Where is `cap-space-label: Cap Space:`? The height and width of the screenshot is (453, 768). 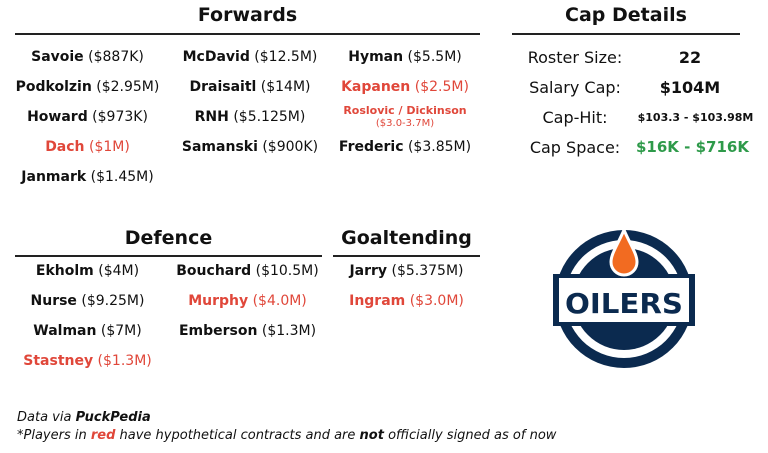
cap-space-label: Cap Space: is located at coordinates (575, 147).